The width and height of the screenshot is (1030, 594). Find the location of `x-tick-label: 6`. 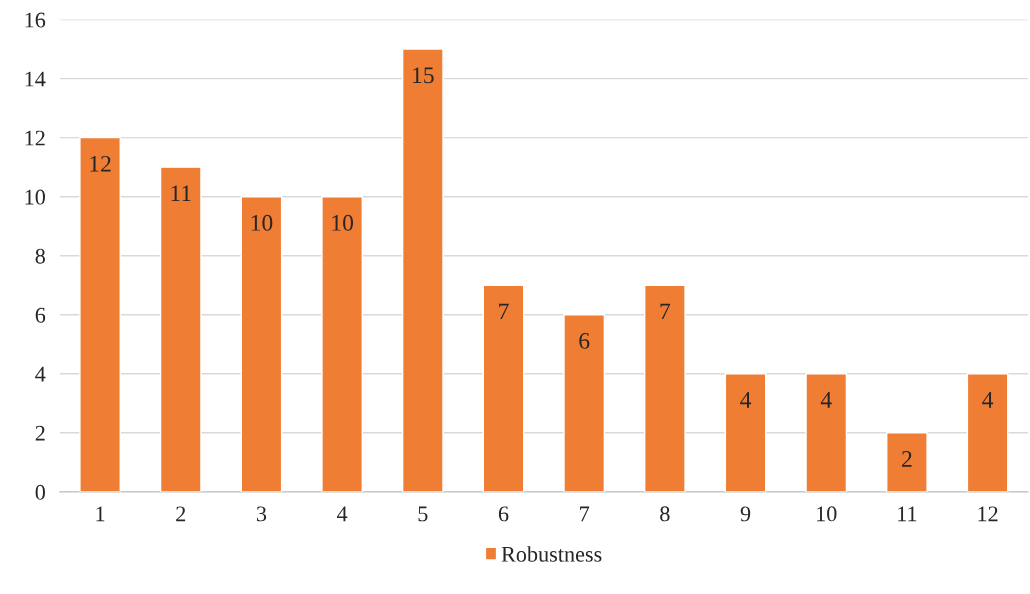

x-tick-label: 6 is located at coordinates (503, 514).